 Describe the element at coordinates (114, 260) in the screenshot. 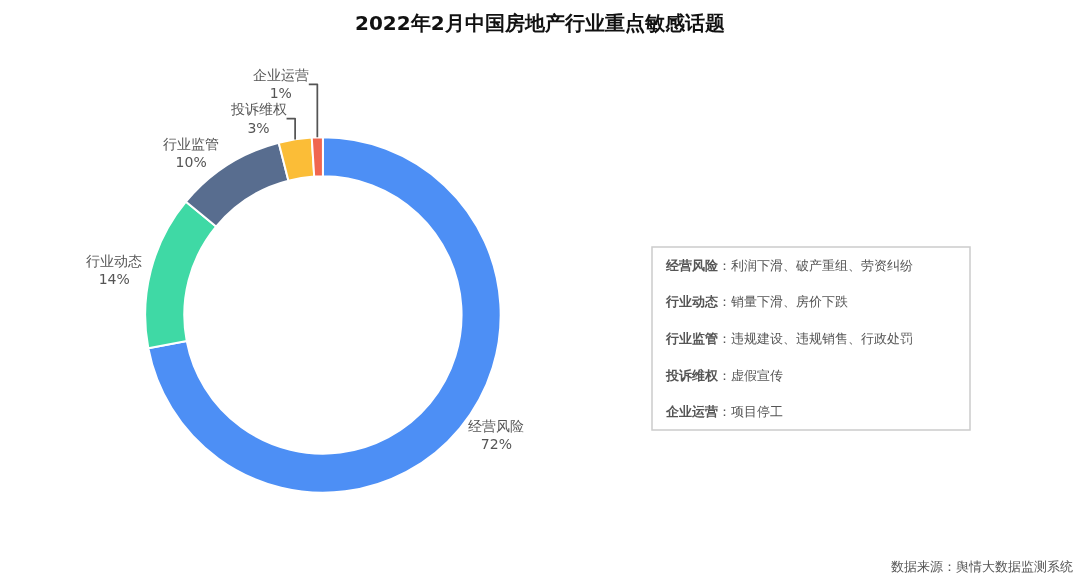

I see `slice-label: 行业动态` at that location.